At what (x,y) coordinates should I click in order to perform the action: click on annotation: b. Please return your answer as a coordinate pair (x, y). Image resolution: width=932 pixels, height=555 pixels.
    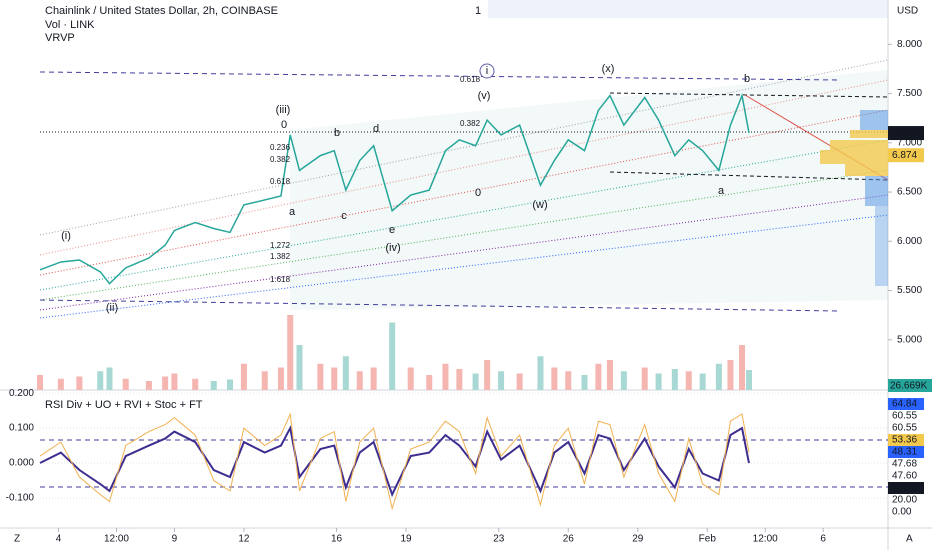
    Looking at the image, I should click on (747, 79).